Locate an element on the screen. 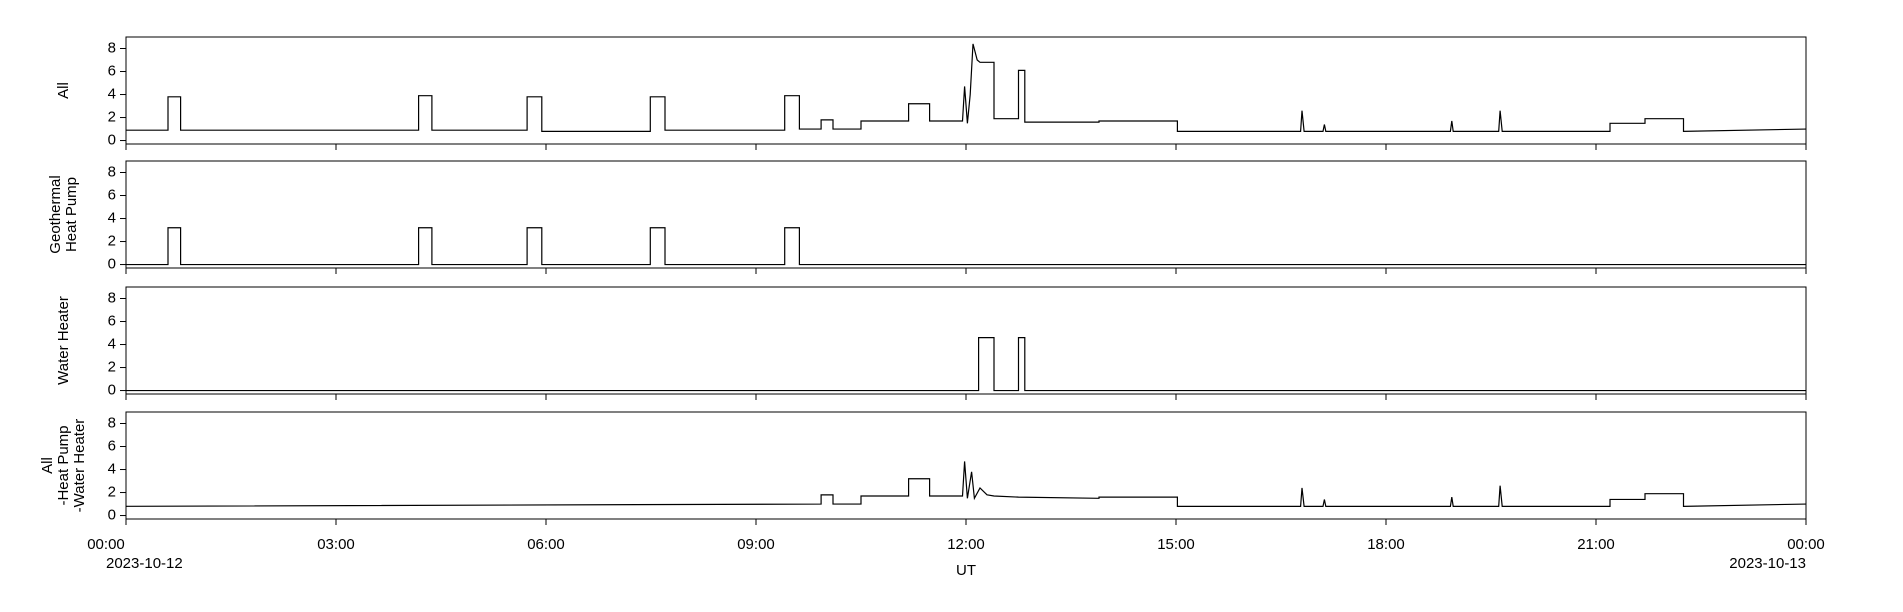 Image resolution: width=1903 pixels, height=612 pixels. x-tick-label: 06:00 is located at coordinates (546, 544).